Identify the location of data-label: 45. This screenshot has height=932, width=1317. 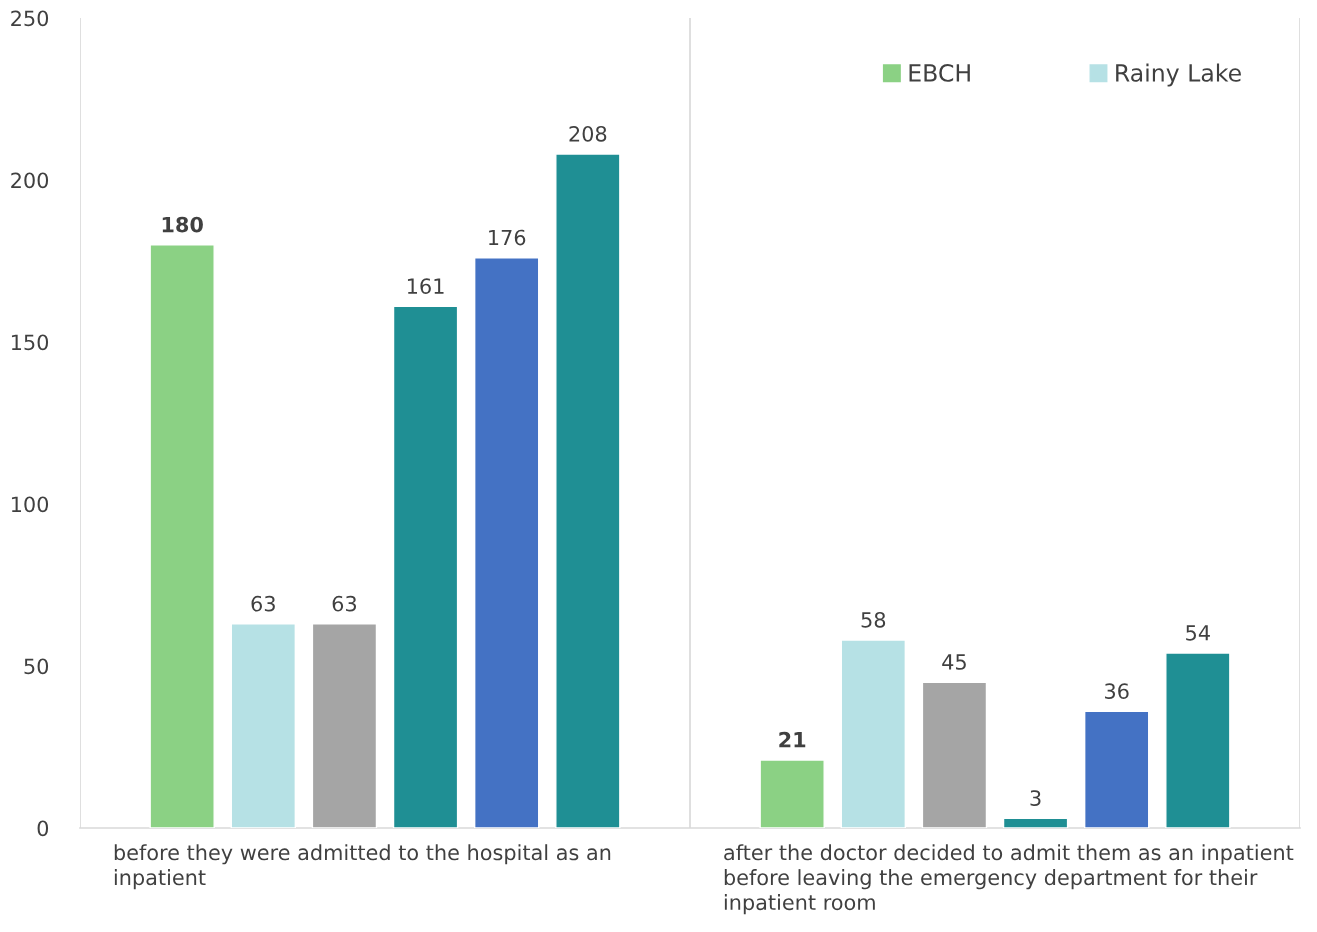
(954, 662).